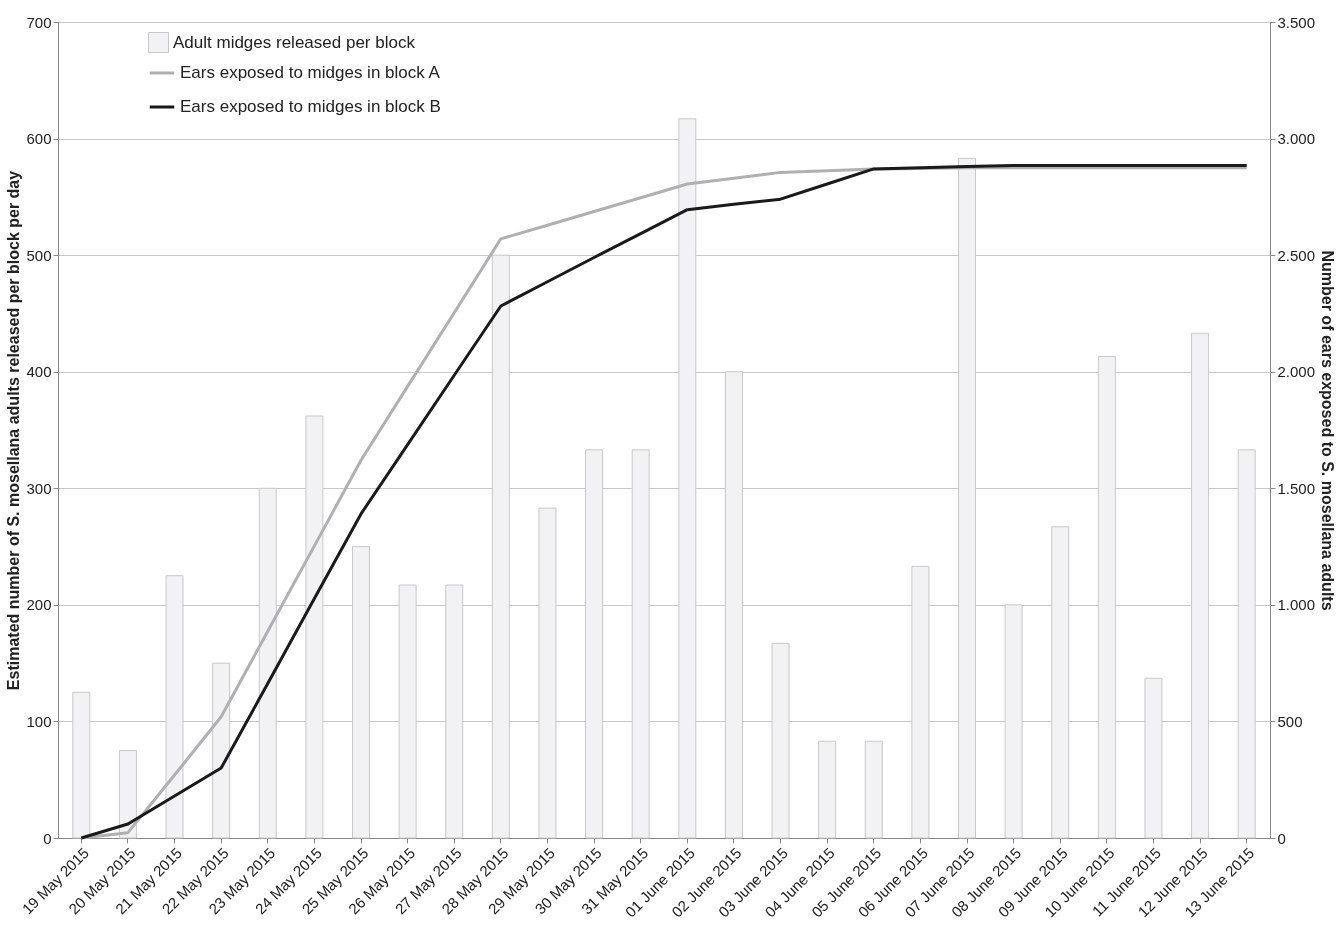 Image resolution: width=1340 pixels, height=925 pixels. I want to click on y2-tick-label: 1.000, so click(1296, 605).